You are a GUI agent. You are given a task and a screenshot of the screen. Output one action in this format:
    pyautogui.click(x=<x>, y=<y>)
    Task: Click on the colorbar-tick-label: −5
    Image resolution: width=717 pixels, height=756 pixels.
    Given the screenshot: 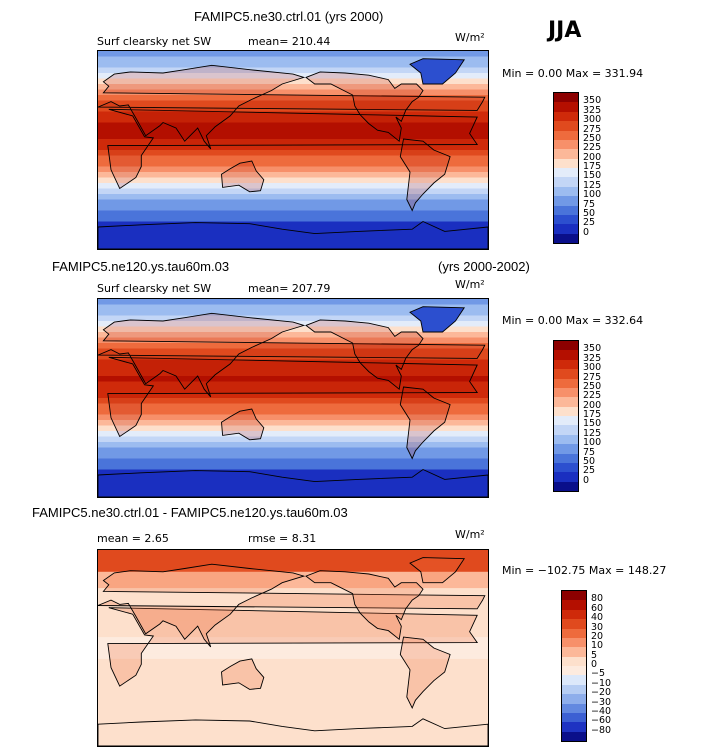 What is the action you would take?
    pyautogui.click(x=598, y=674)
    